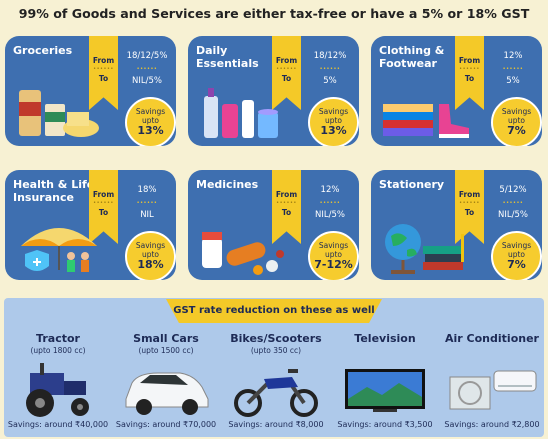  I want to click on savings-value: 7-12%, so click(333, 264).